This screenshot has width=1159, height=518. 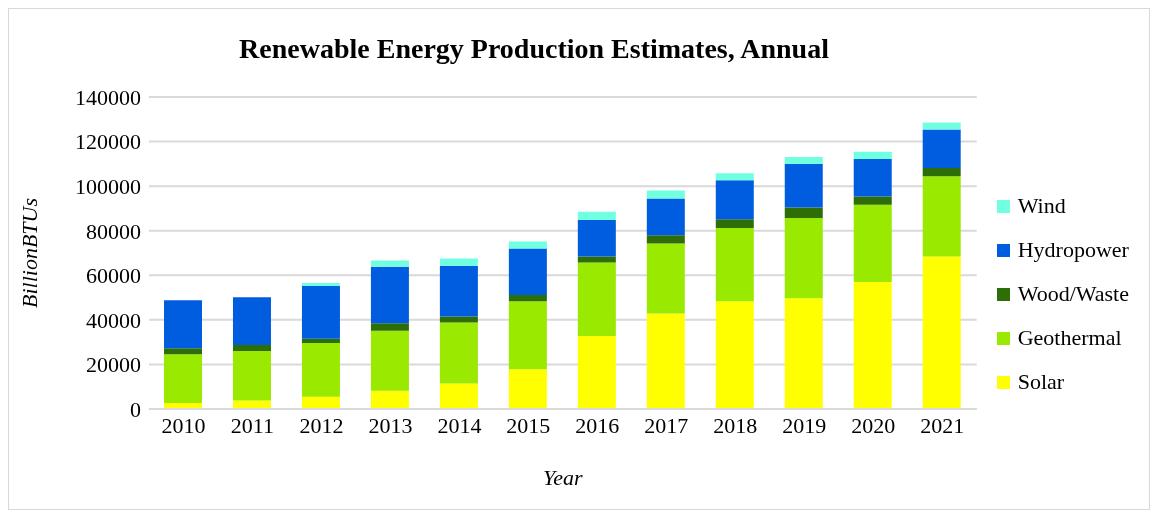 I want to click on x-tick-label: 2017, so click(x=666, y=425).